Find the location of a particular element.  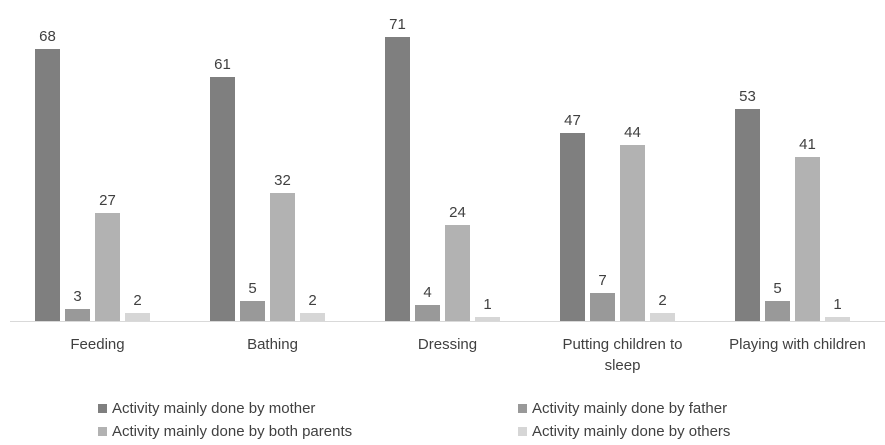

x-tick-label: Playing with children is located at coordinates (797, 344).